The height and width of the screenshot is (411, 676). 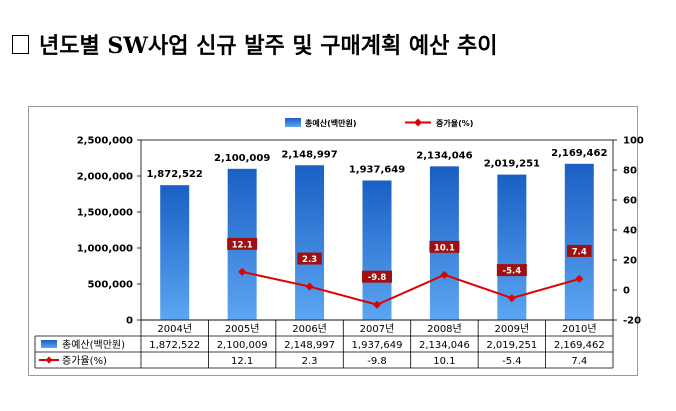 What do you see at coordinates (105, 213) in the screenshot?
I see `left-tick-label: 1,500,000` at bounding box center [105, 213].